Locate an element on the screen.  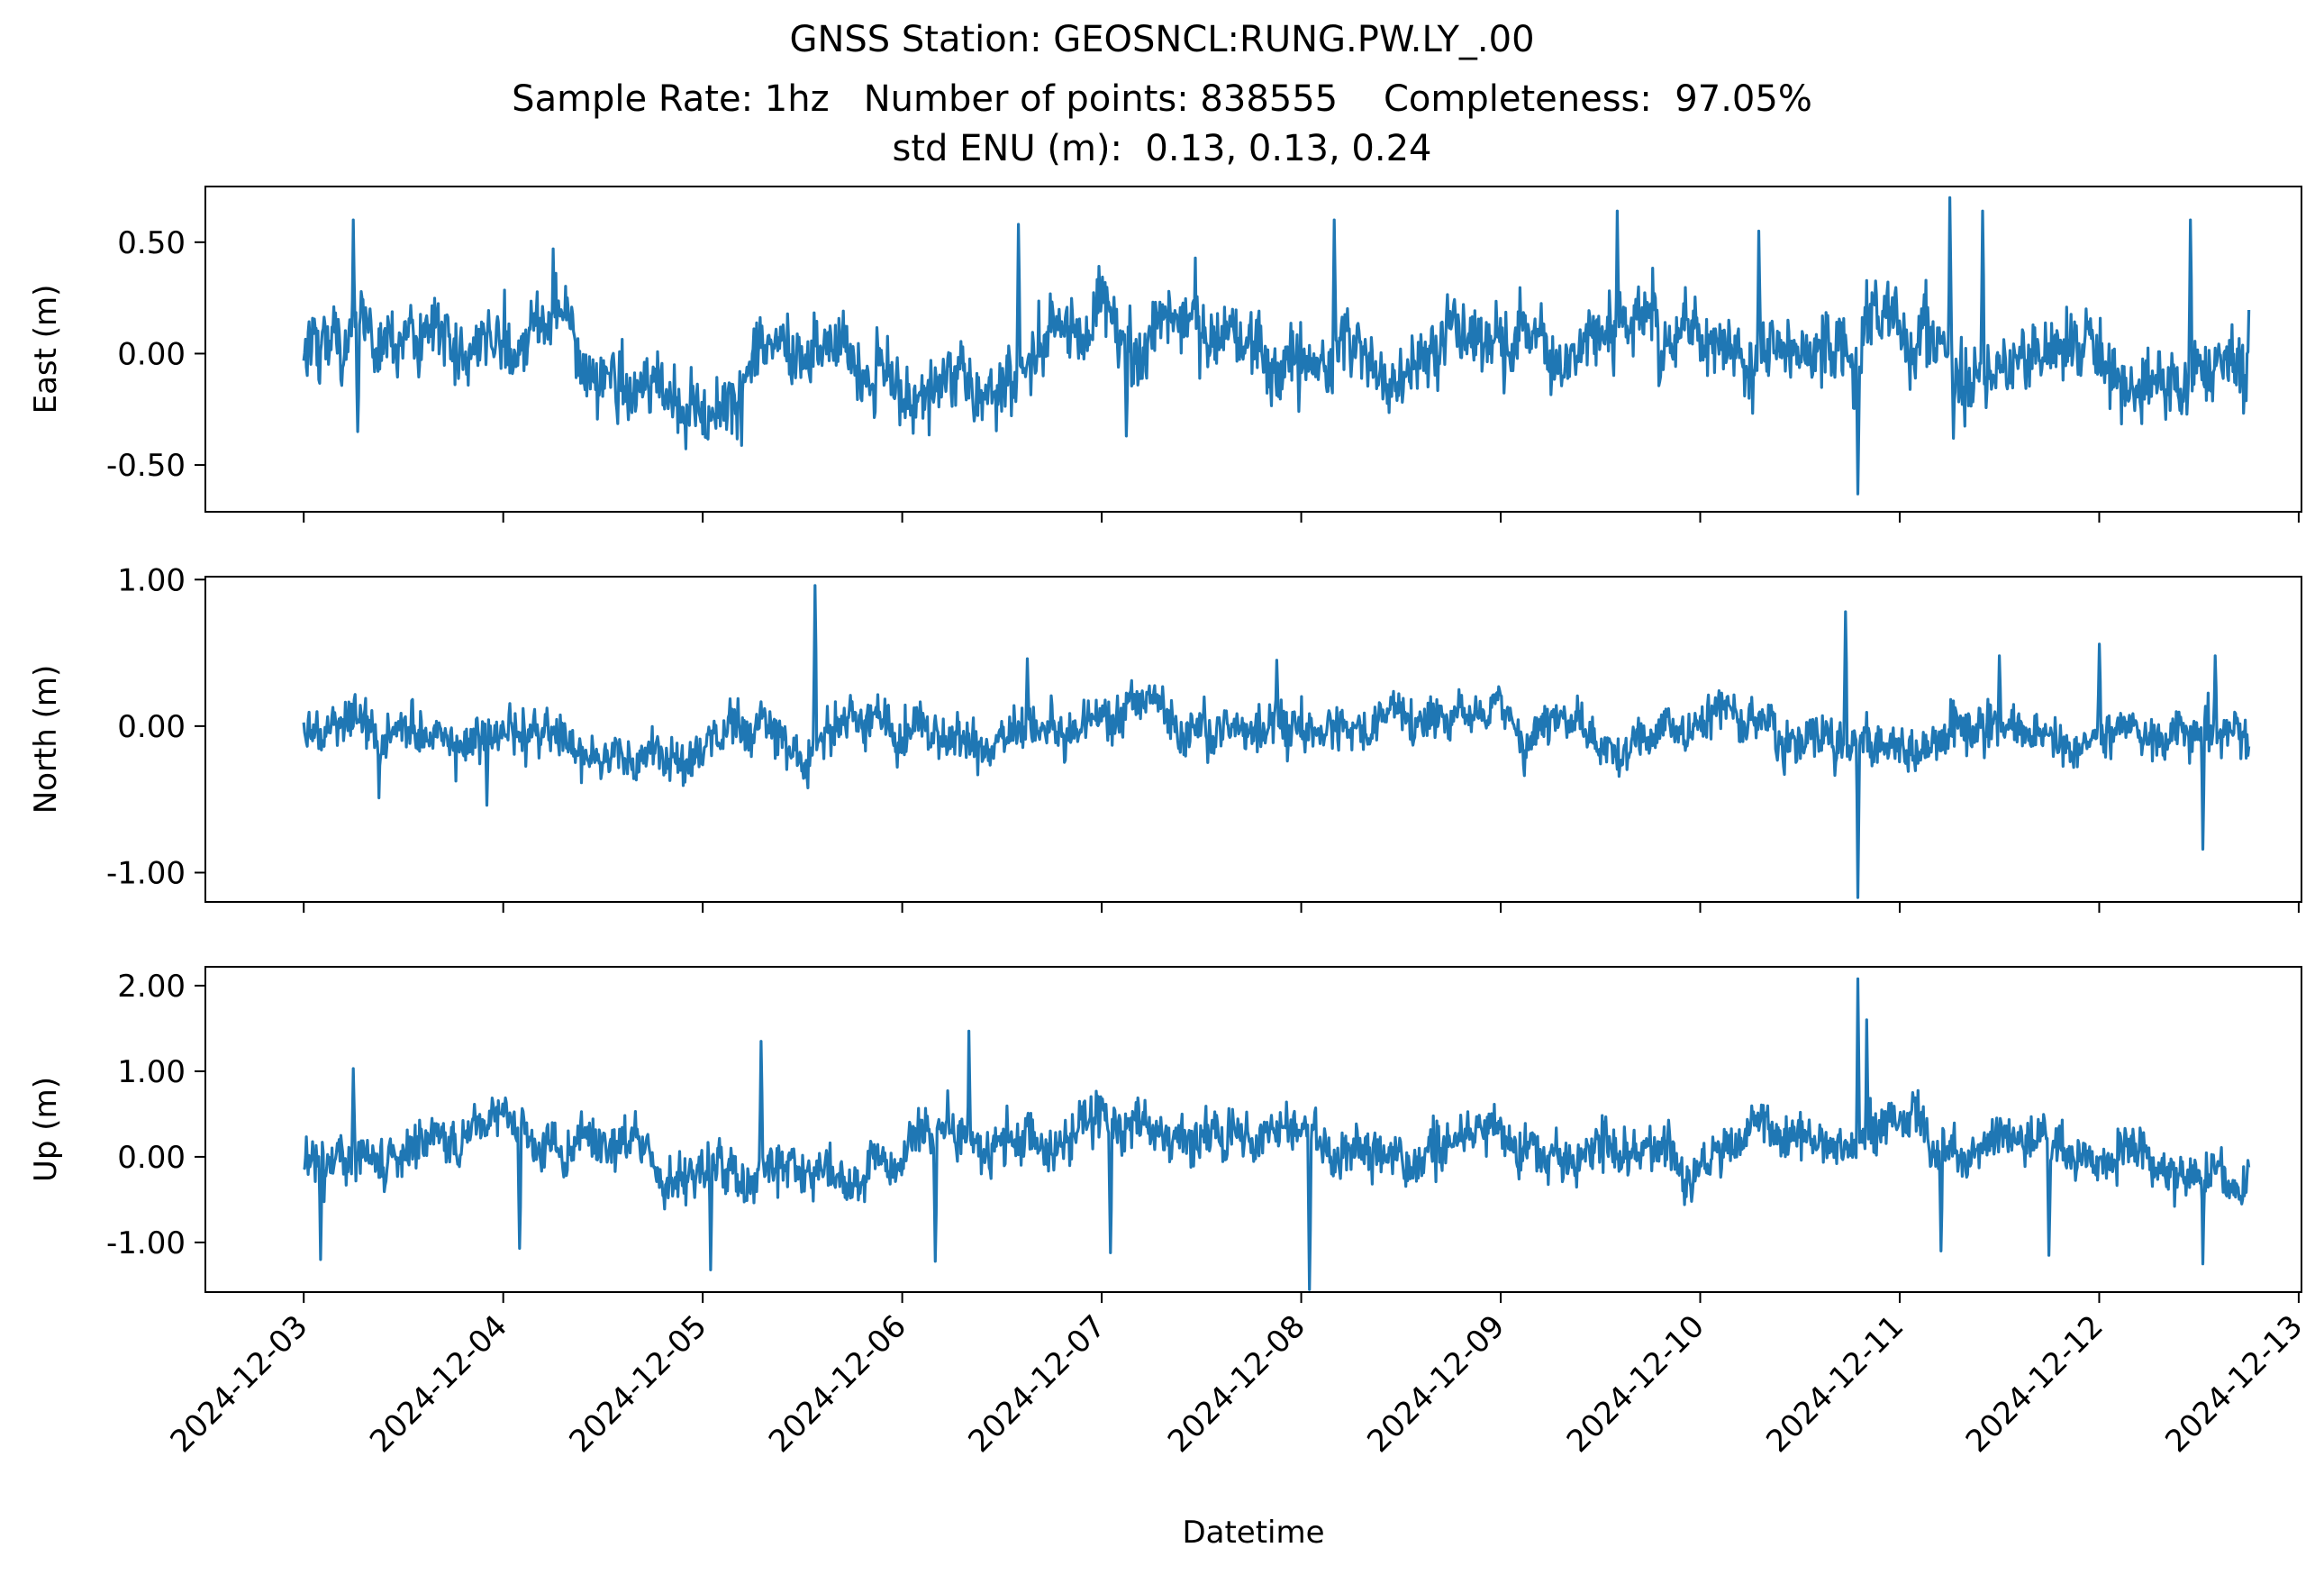
x-tick-label: 2024-12-11 is located at coordinates (1835, 1384).